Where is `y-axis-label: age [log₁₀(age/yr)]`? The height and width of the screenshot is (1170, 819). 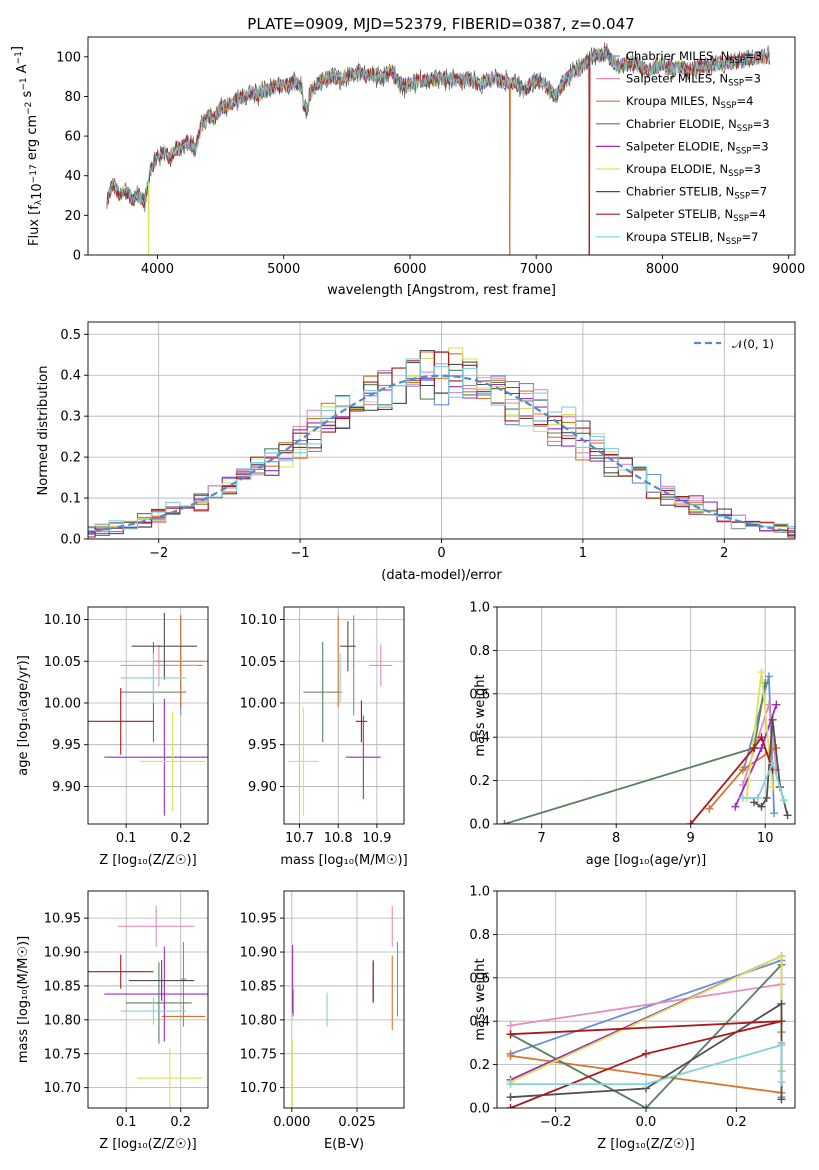
y-axis-label: age [log₁₀(age/yr)] is located at coordinates (23, 715).